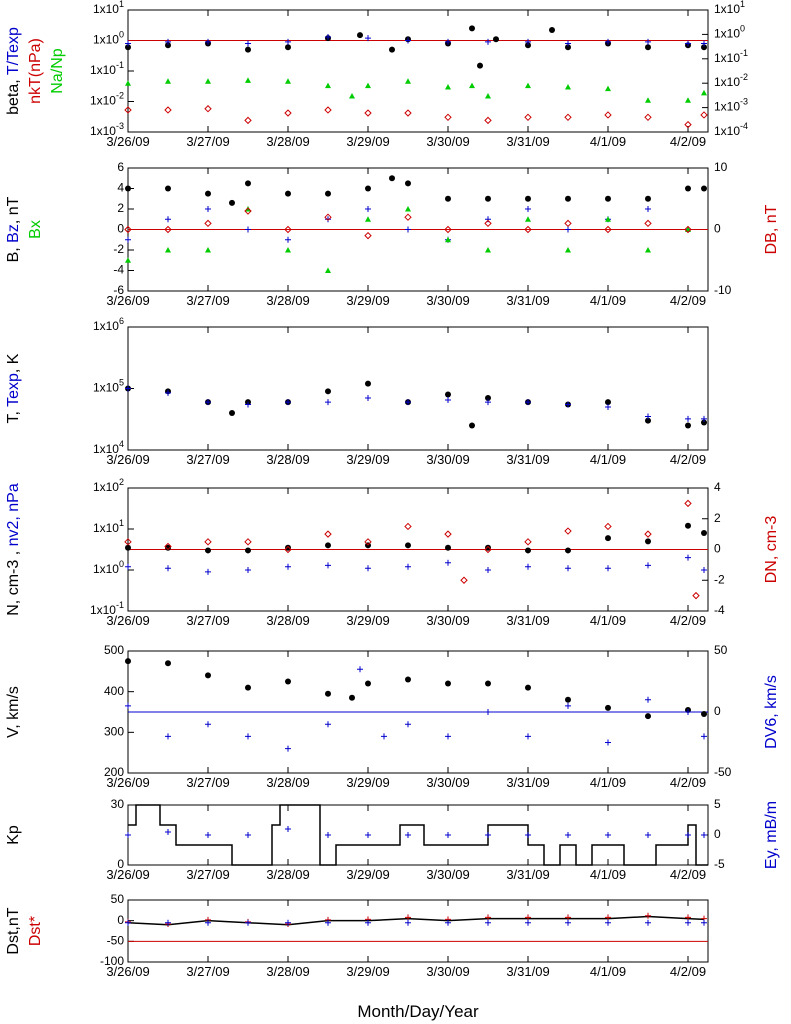 The height and width of the screenshot is (1024, 791). What do you see at coordinates (731, 129) in the screenshot?
I see `y-right-tick-label: 1x10⁻⁴` at bounding box center [731, 129].